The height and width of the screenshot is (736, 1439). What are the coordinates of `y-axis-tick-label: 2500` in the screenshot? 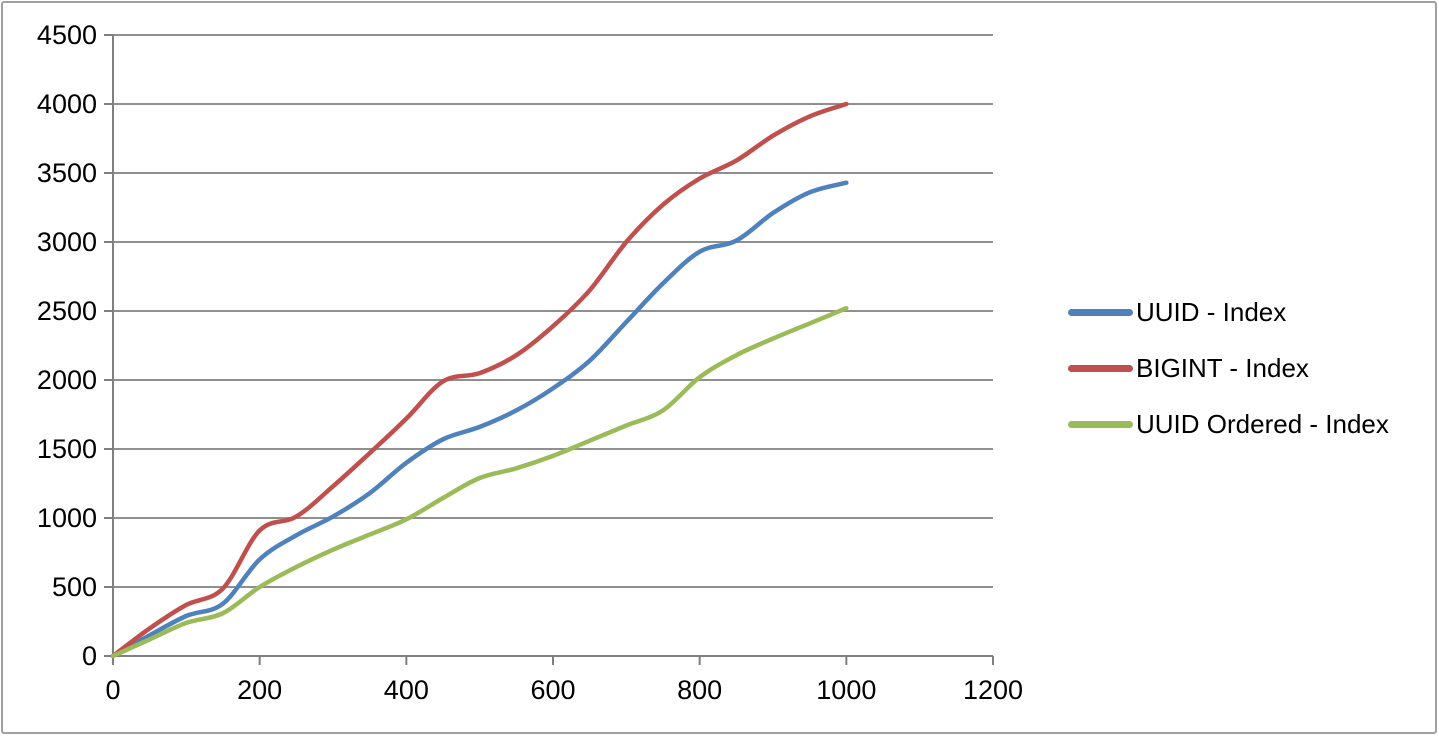 It's located at (67, 311).